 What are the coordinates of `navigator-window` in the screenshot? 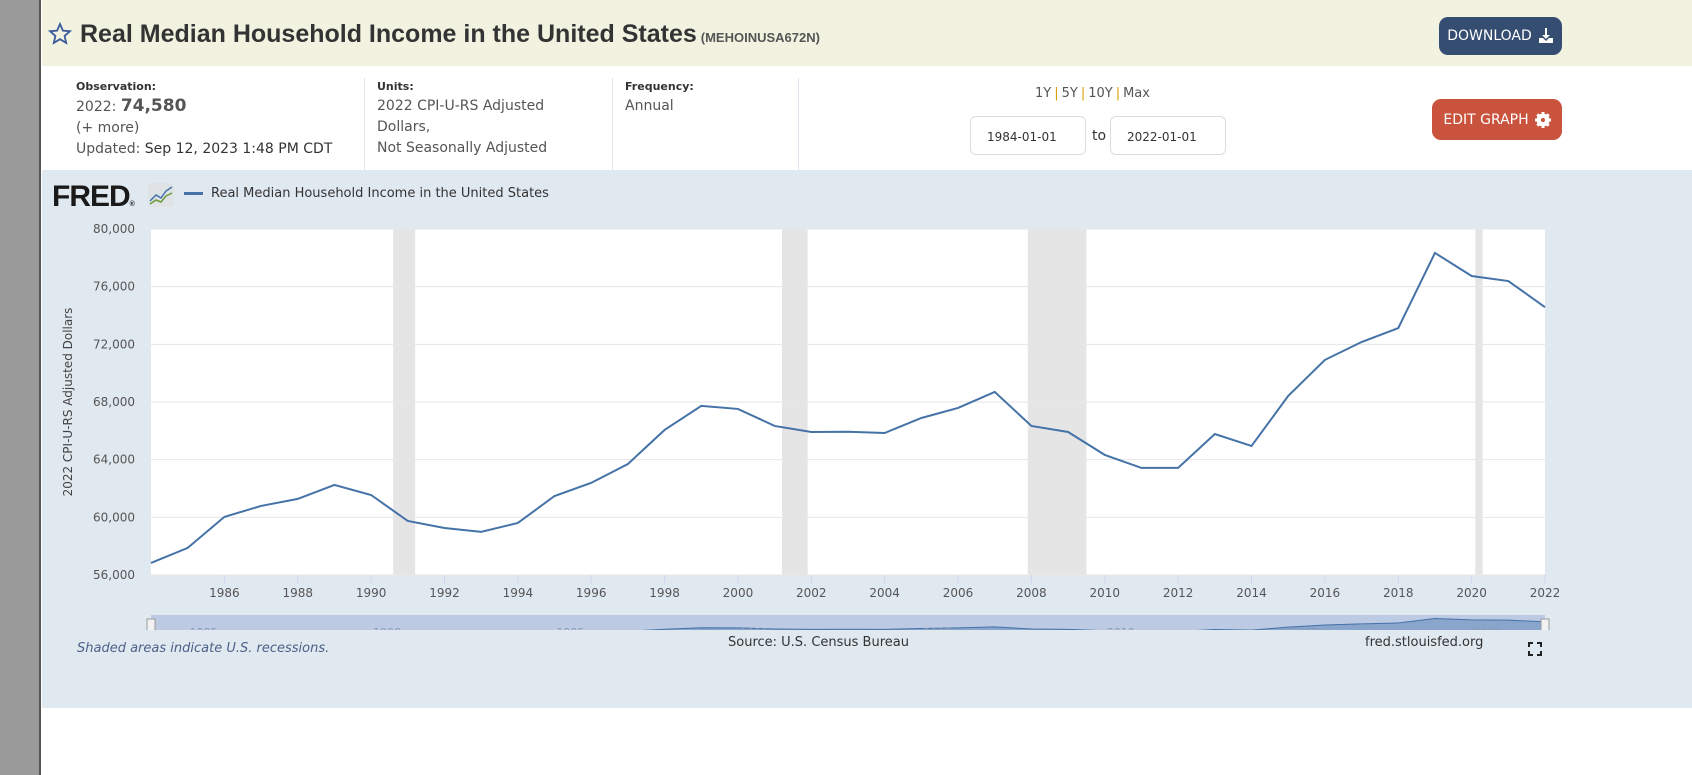 It's located at (848, 622).